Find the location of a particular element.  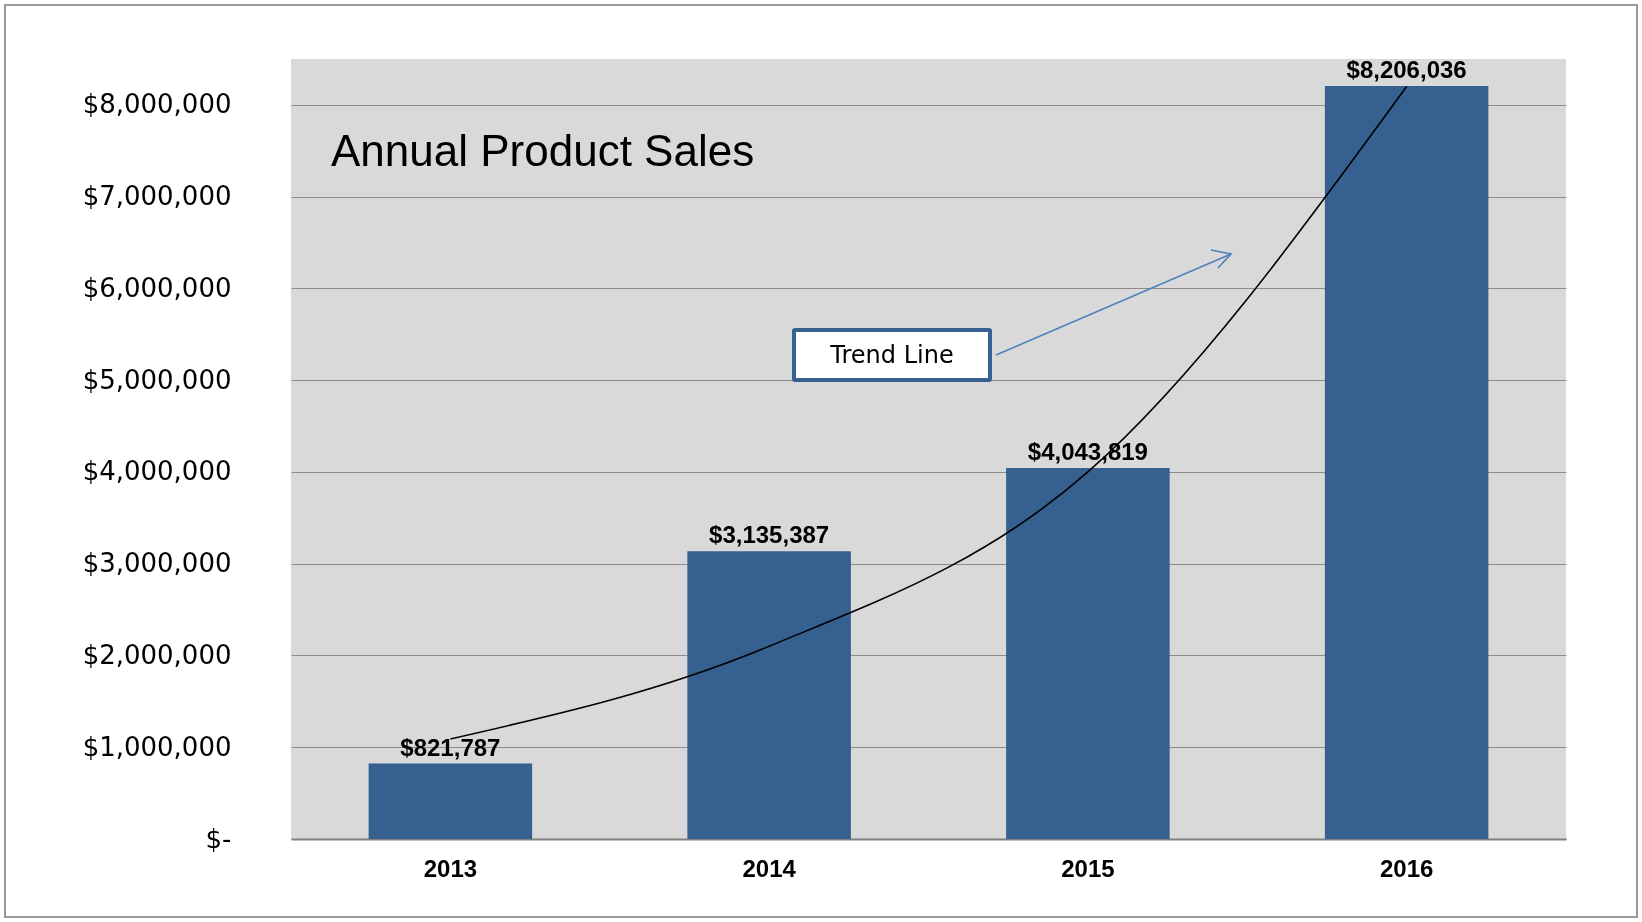

data-label: $8,206,036 is located at coordinates (1406, 69).